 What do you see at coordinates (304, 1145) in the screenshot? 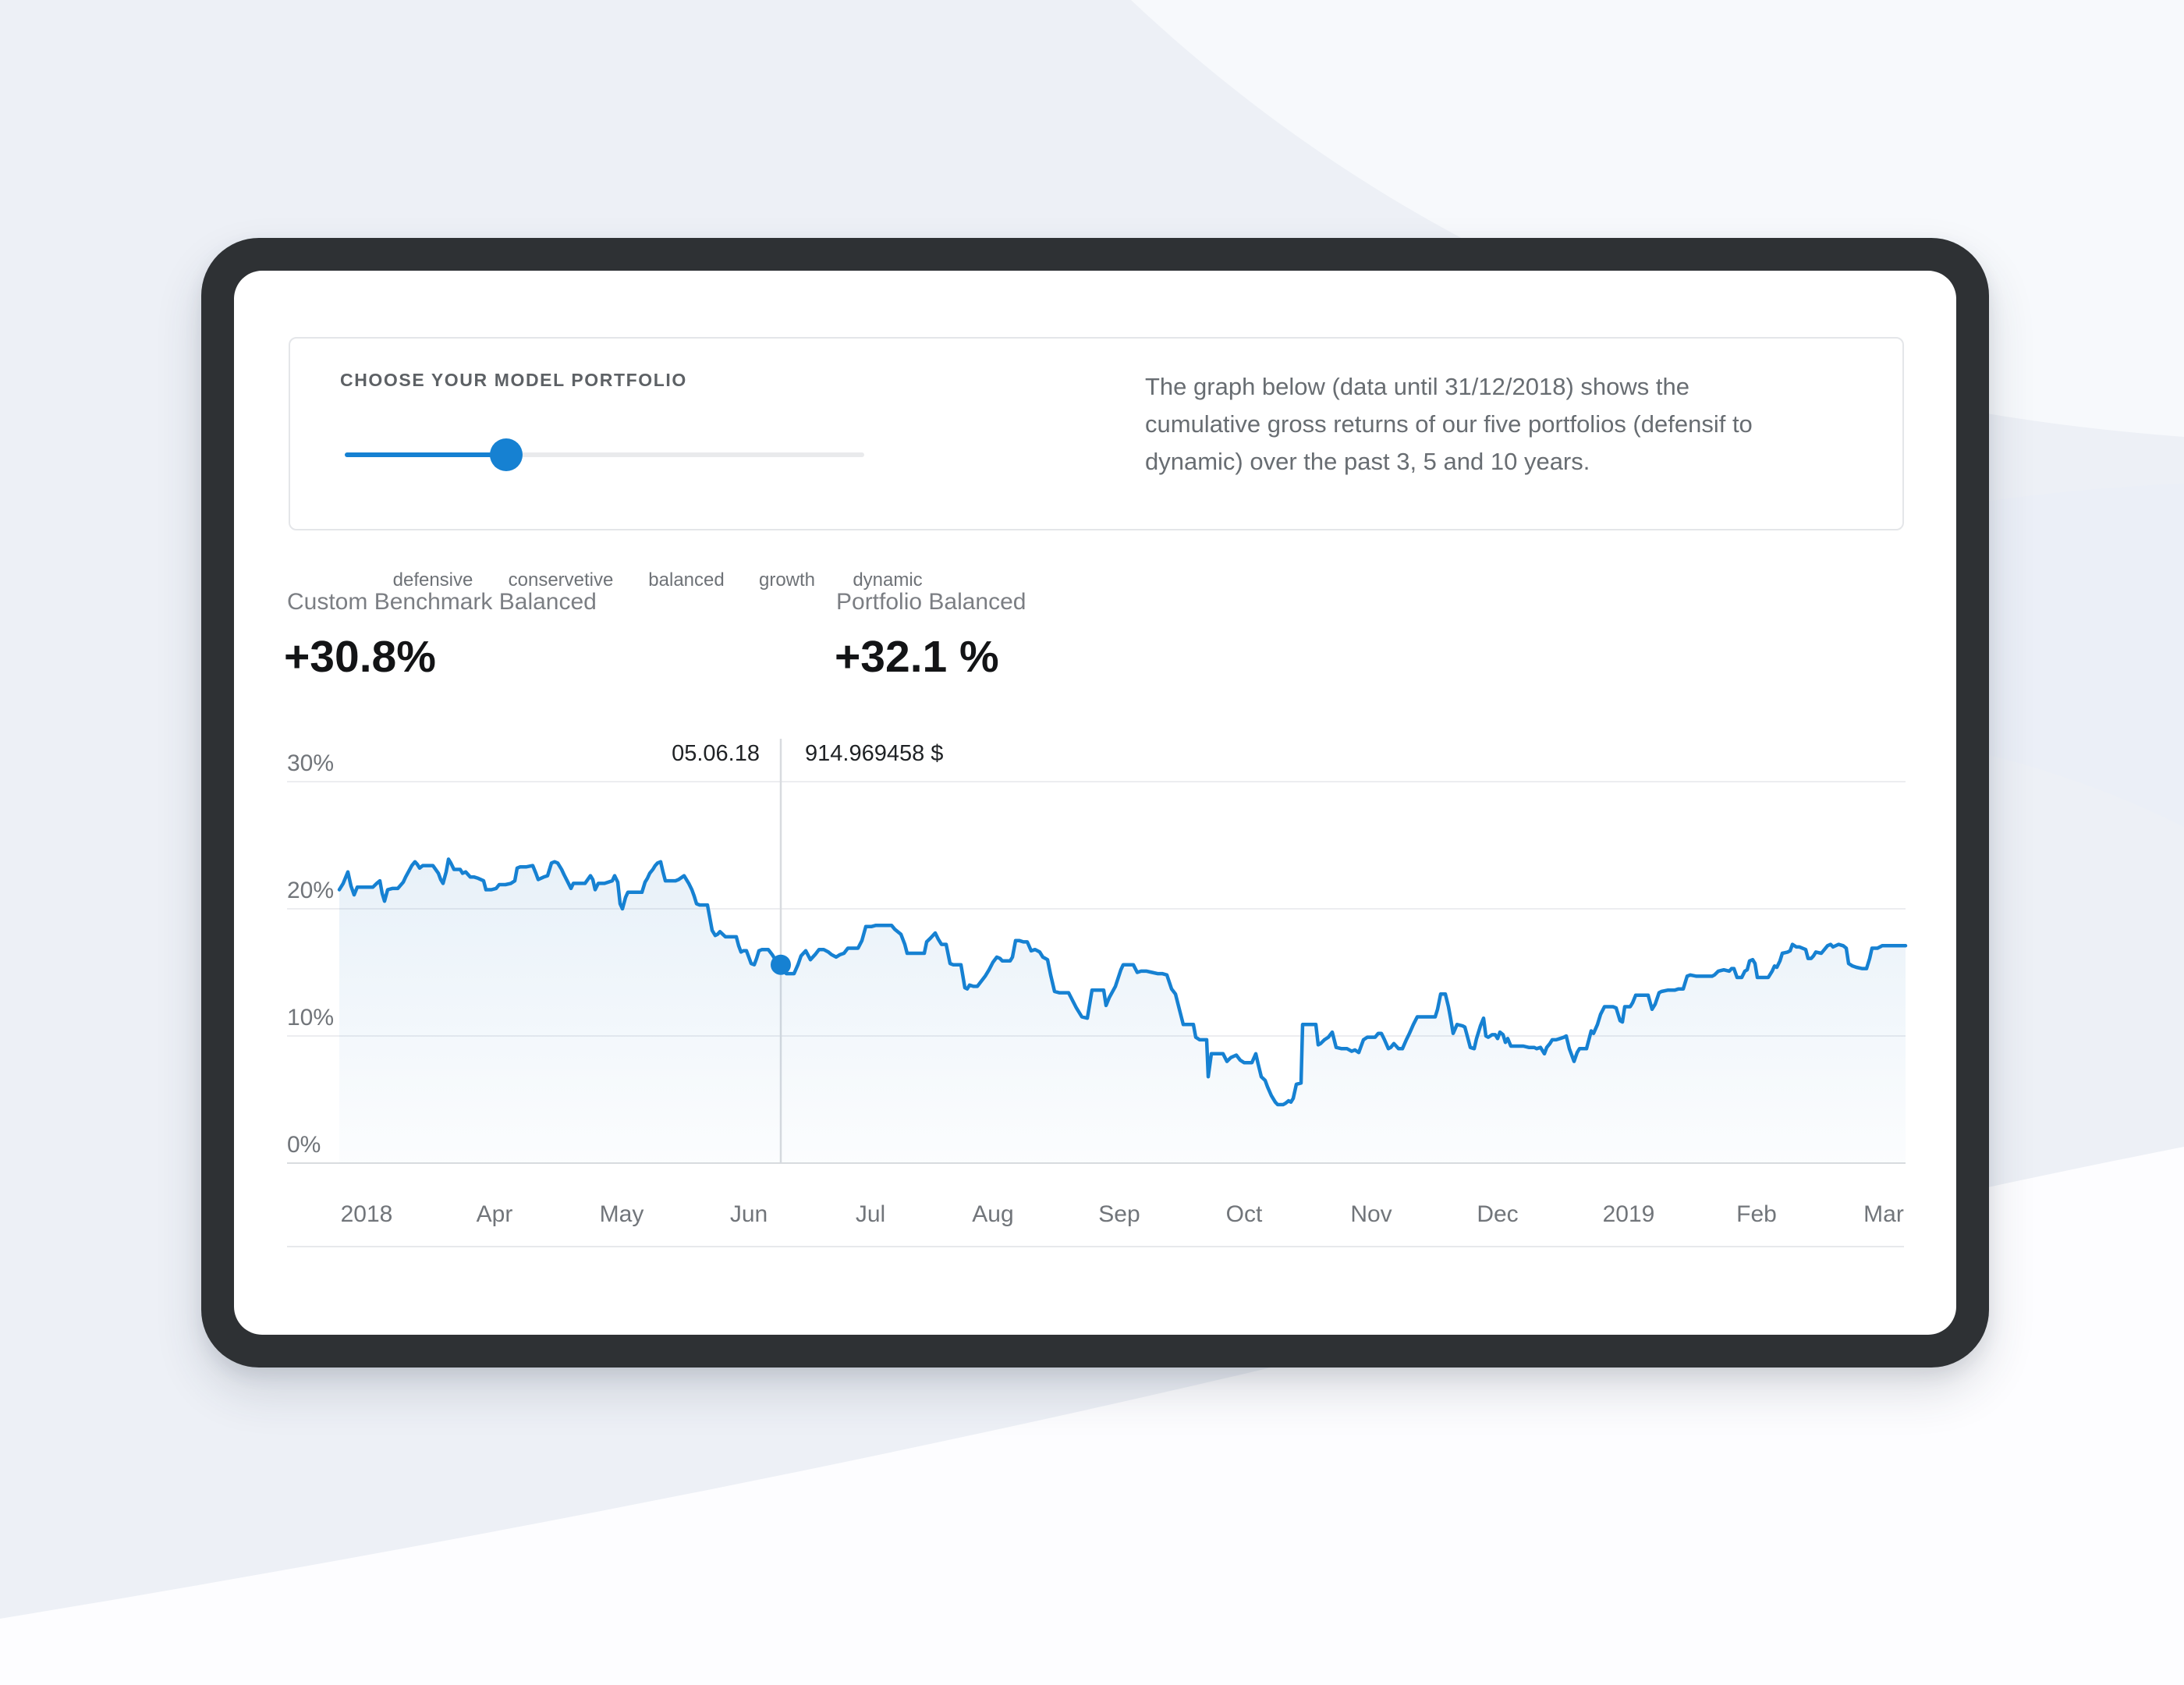
I see `y-tick-0%: 0%` at bounding box center [304, 1145].